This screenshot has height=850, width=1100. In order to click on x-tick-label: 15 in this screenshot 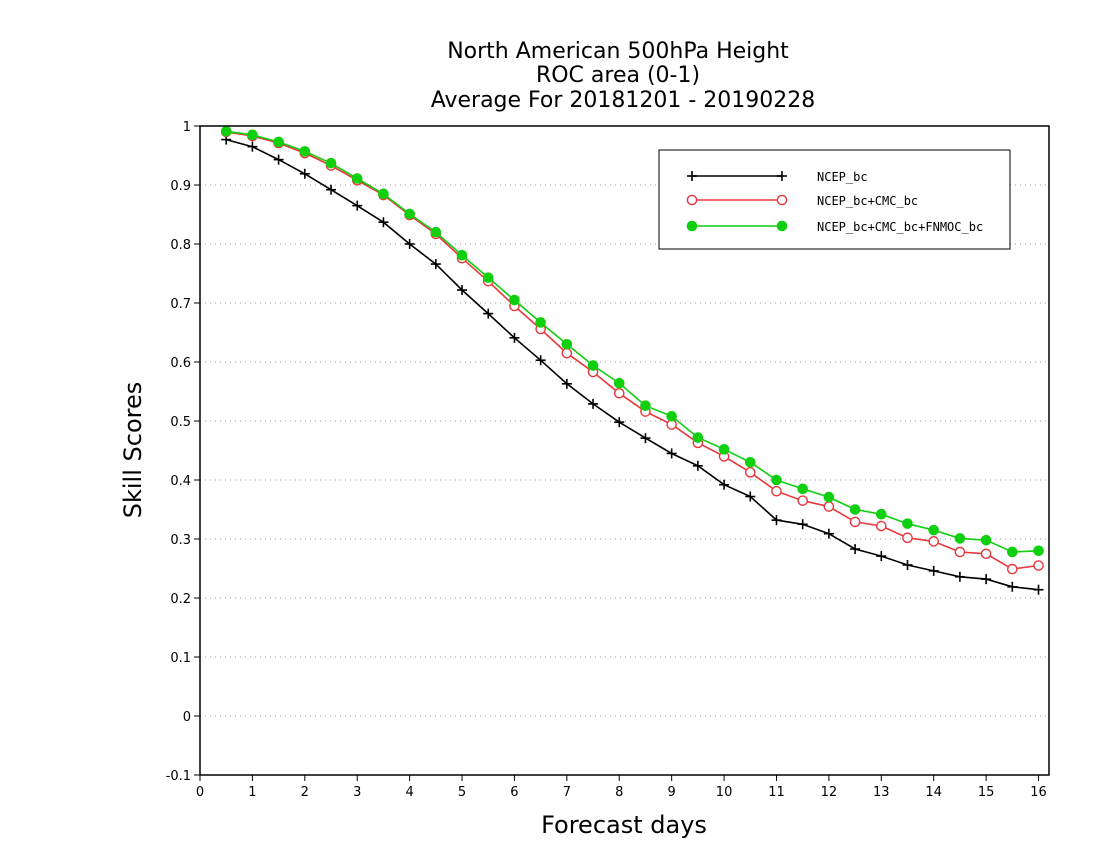, I will do `click(986, 792)`.